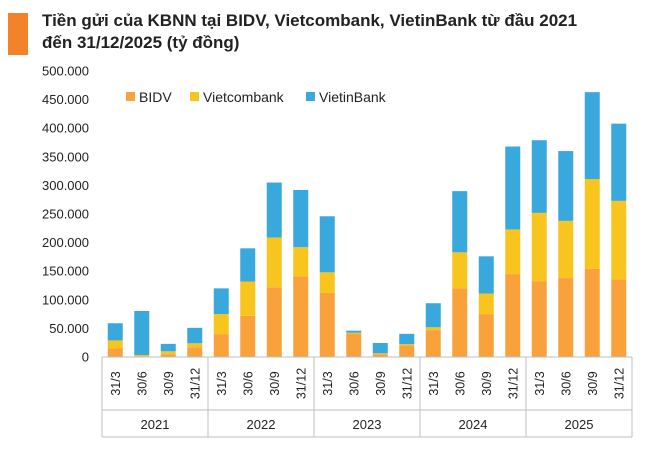 This screenshot has width=655, height=454. I want to click on y-tick-label: 350.000, so click(65, 156).